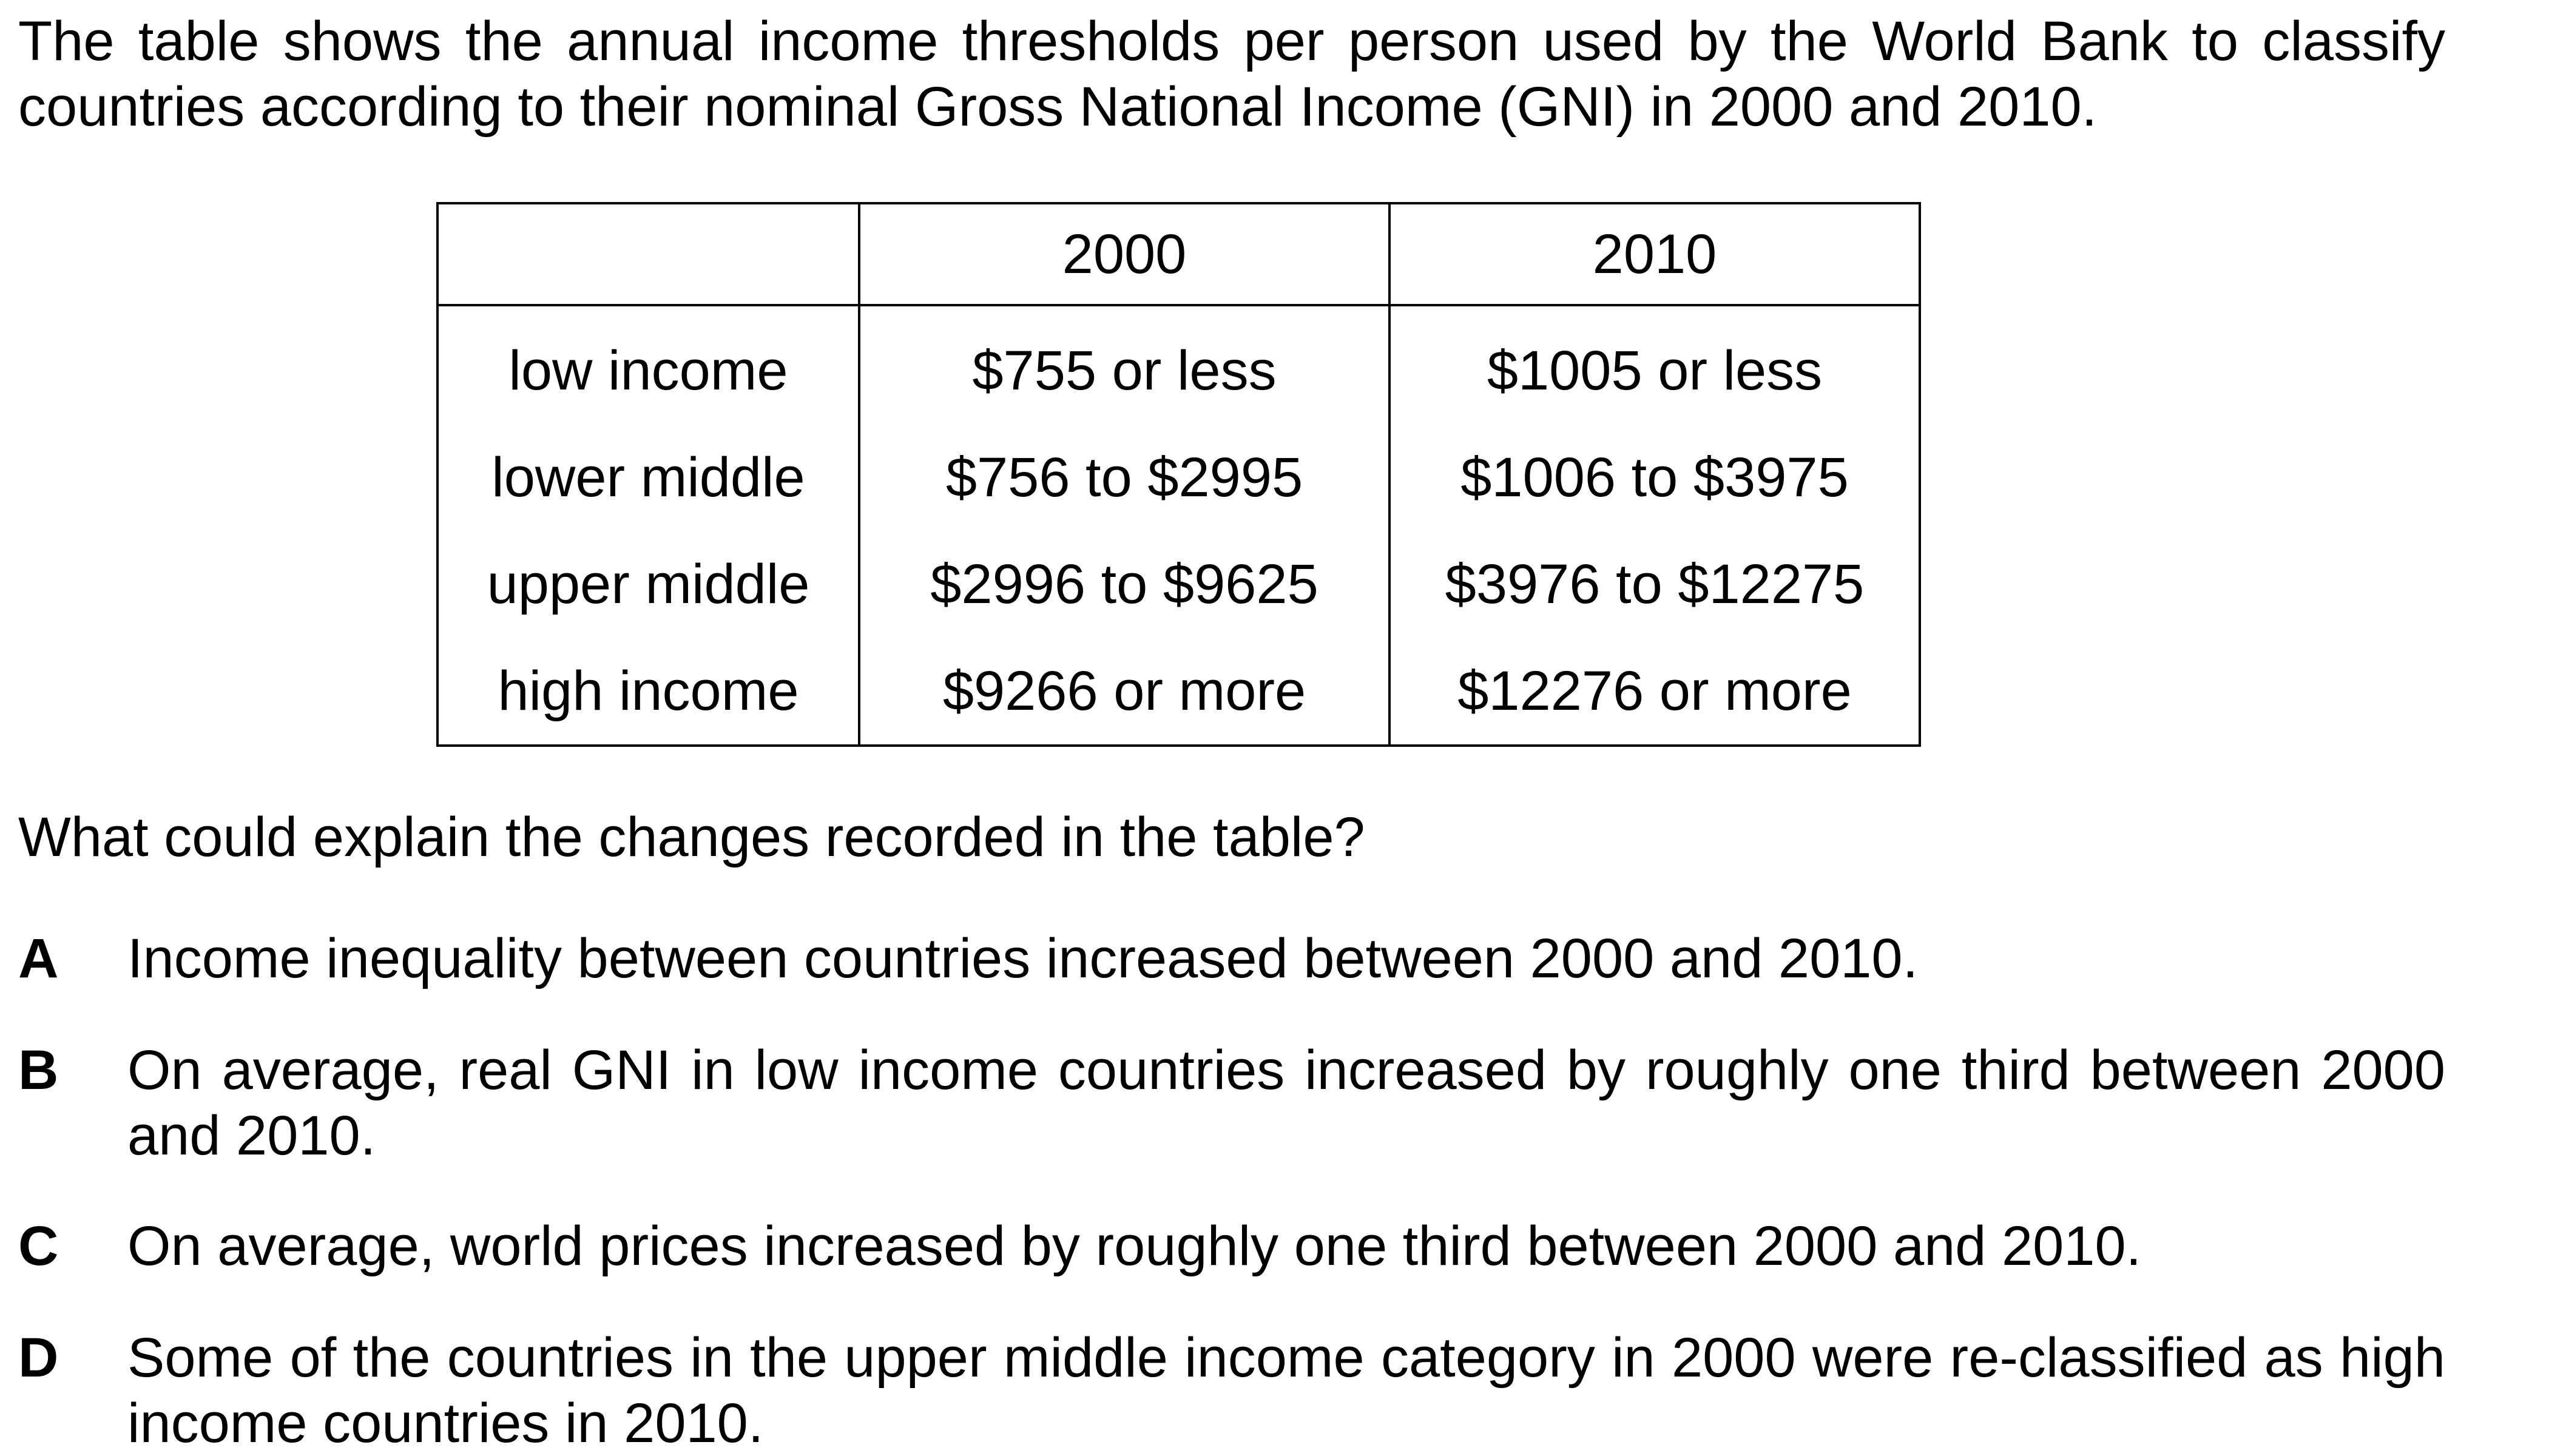 The width and height of the screenshot is (2549, 1456). I want to click on header-cell-2000: 2000, so click(1124, 254).